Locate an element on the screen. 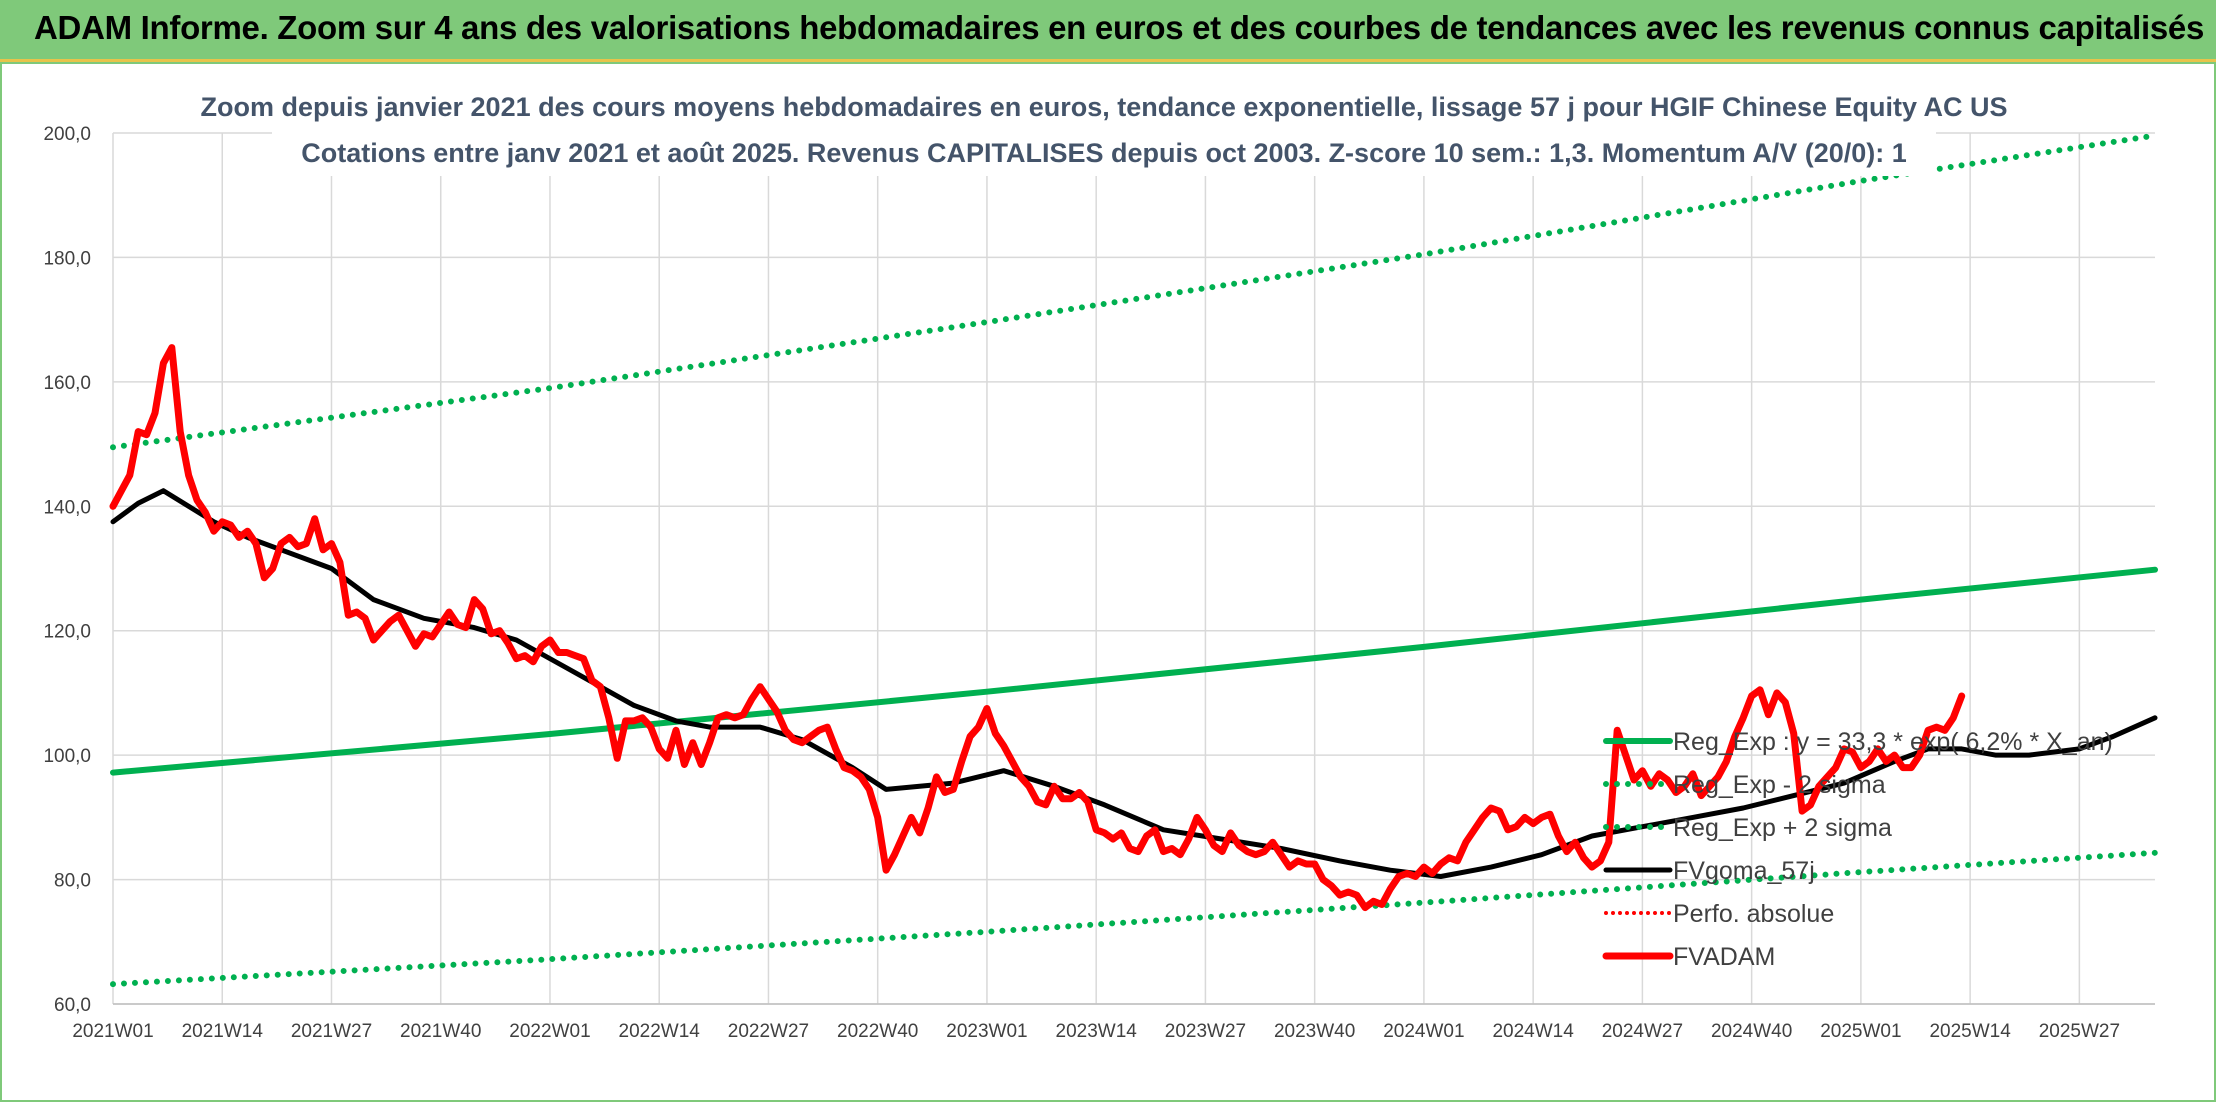 Image resolution: width=2216 pixels, height=1102 pixels. legend-label-3: FVgoma_57j is located at coordinates (1744, 871).